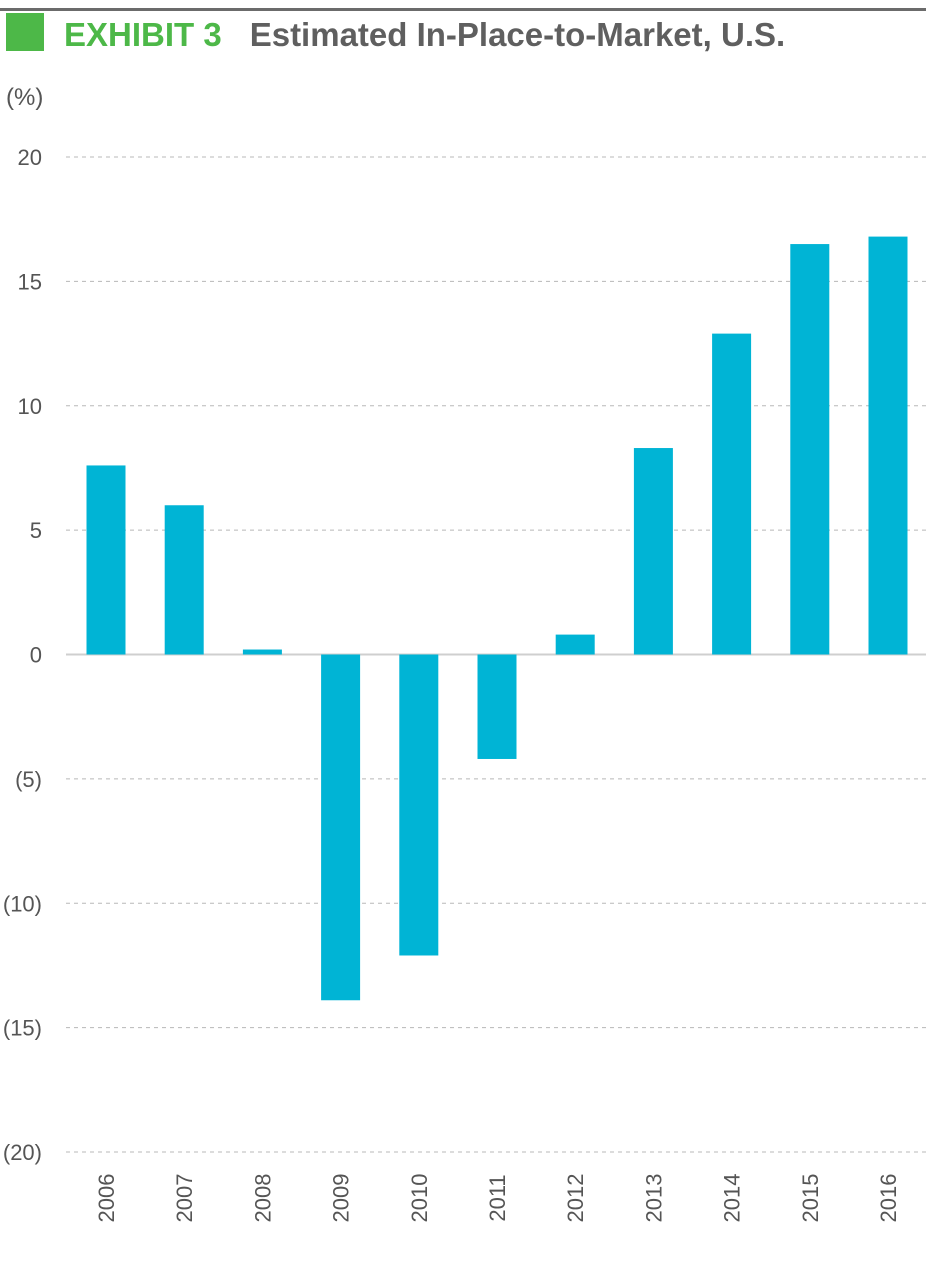 Image resolution: width=936 pixels, height=1265 pixels. Describe the element at coordinates (30, 157) in the screenshot. I see `y-tick-label: 20` at that location.